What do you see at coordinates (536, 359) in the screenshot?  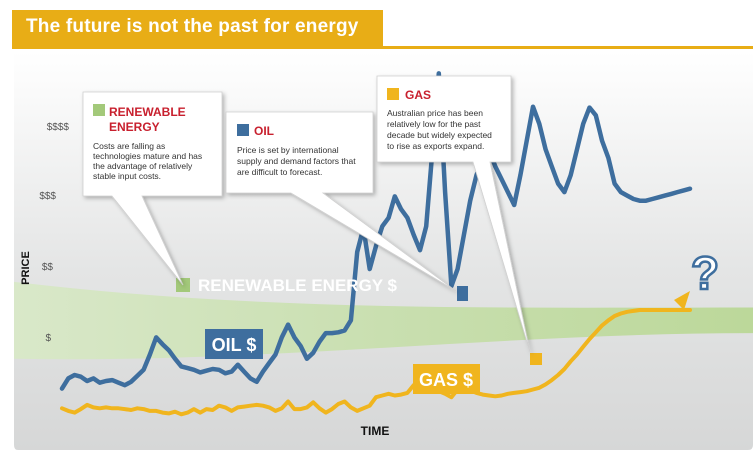 I see `gas-callout-marker` at bounding box center [536, 359].